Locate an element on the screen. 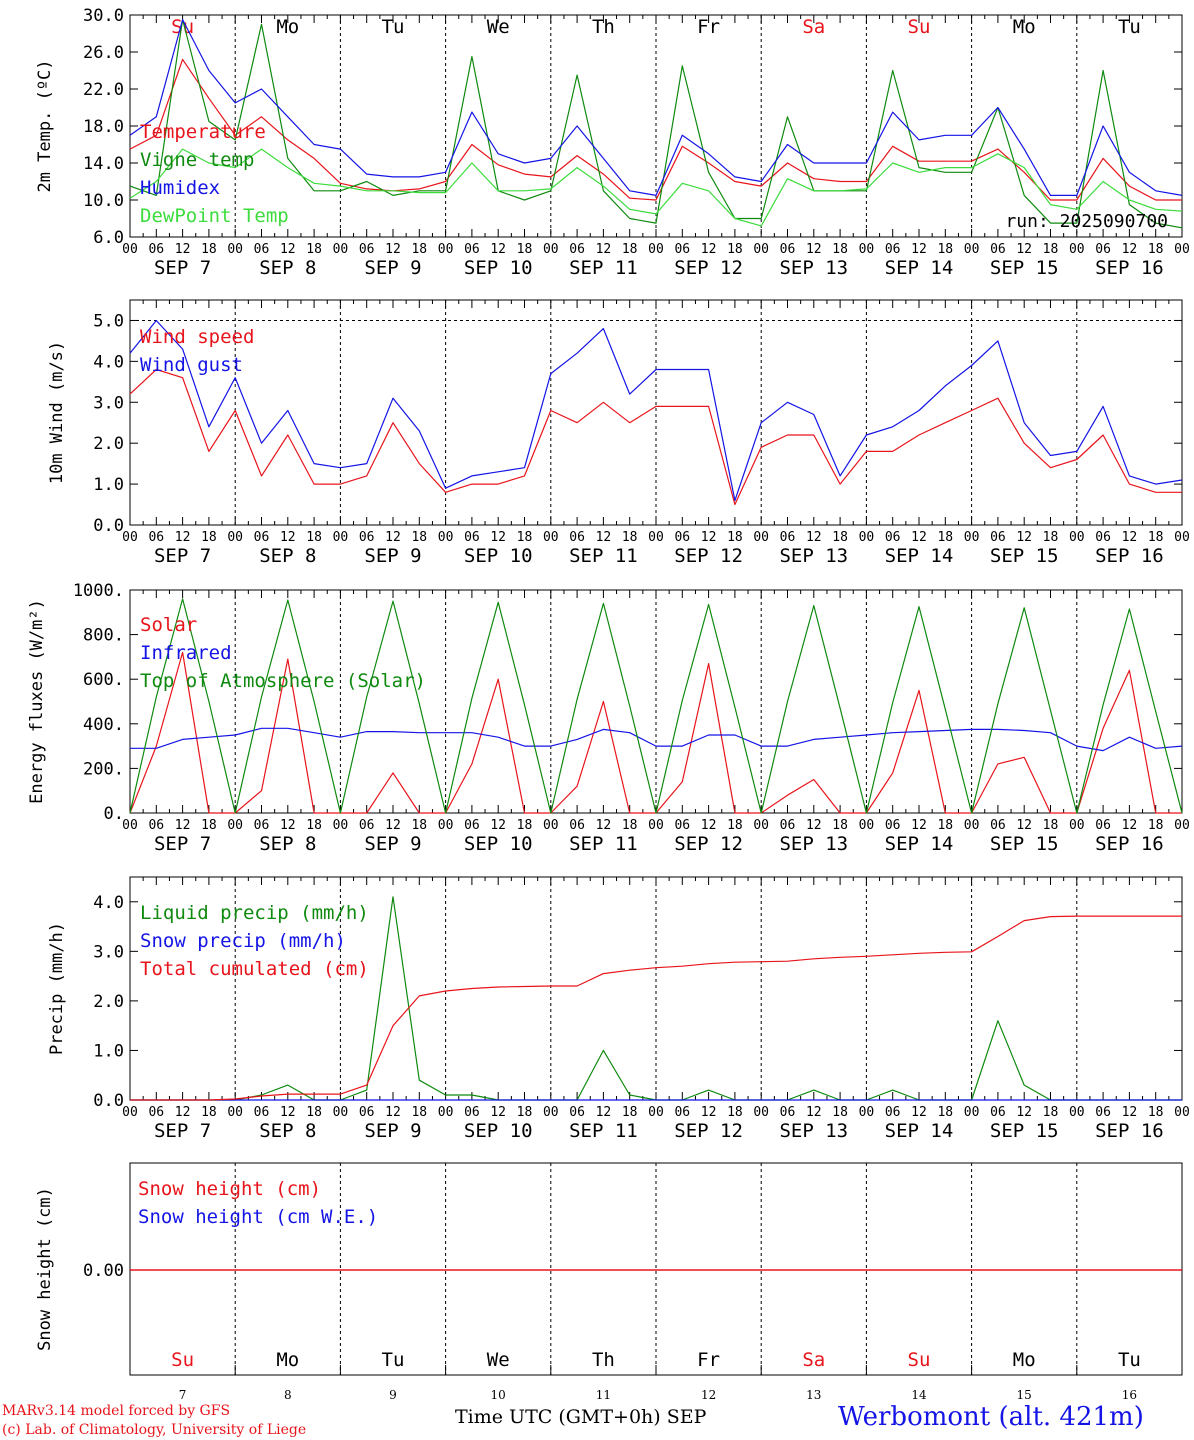 The image size is (1194, 1440). legend-entry: Snow precip (mm/h) is located at coordinates (243, 941).